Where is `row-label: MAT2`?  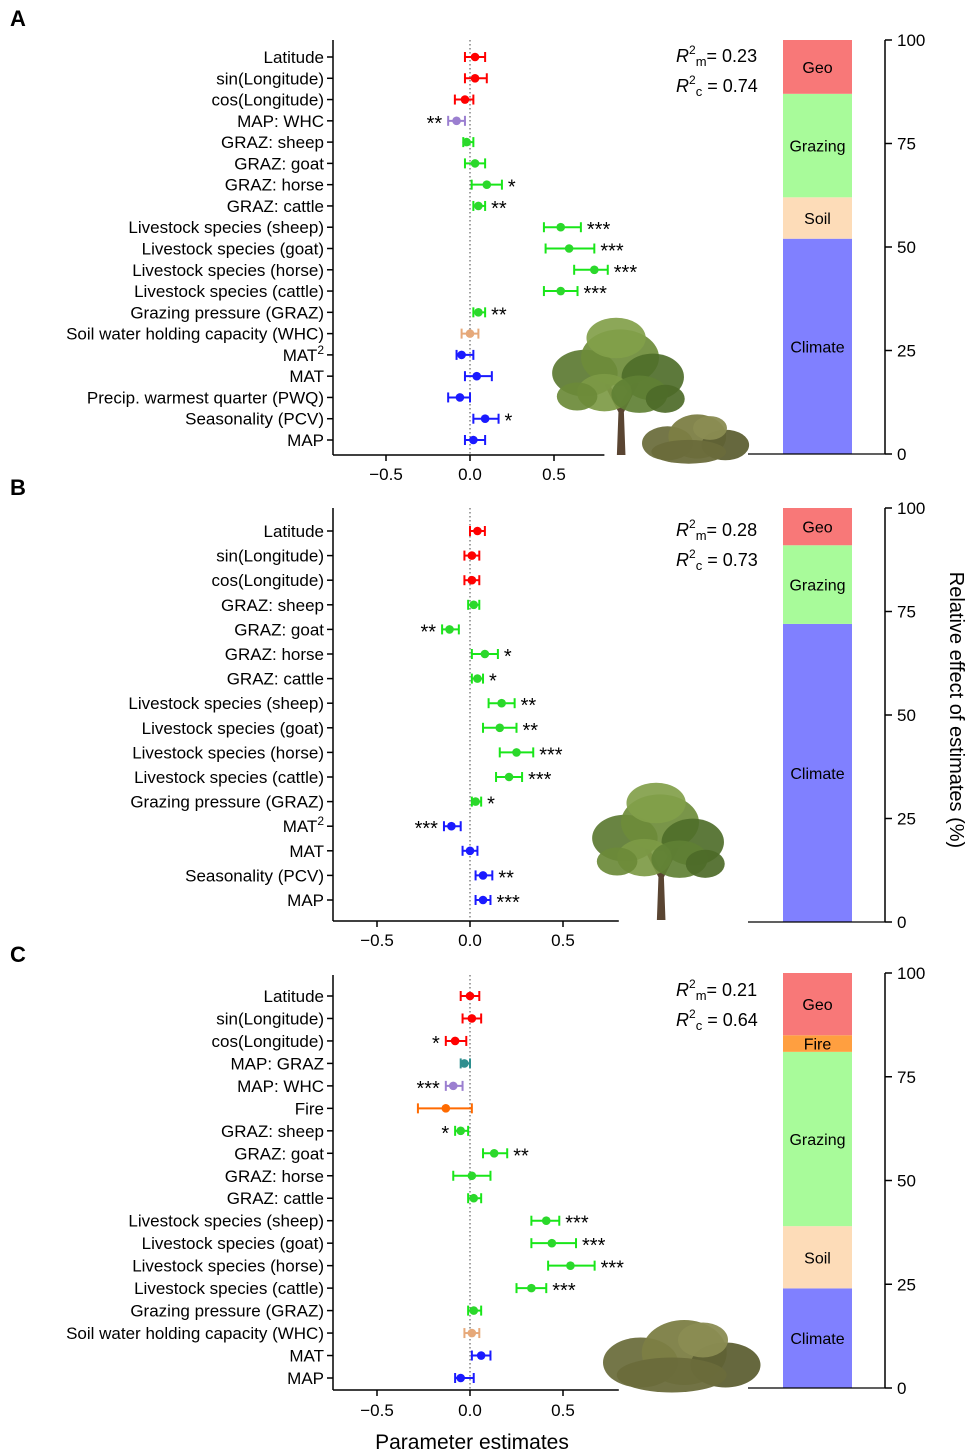 row-label: MAT2 is located at coordinates (304, 825).